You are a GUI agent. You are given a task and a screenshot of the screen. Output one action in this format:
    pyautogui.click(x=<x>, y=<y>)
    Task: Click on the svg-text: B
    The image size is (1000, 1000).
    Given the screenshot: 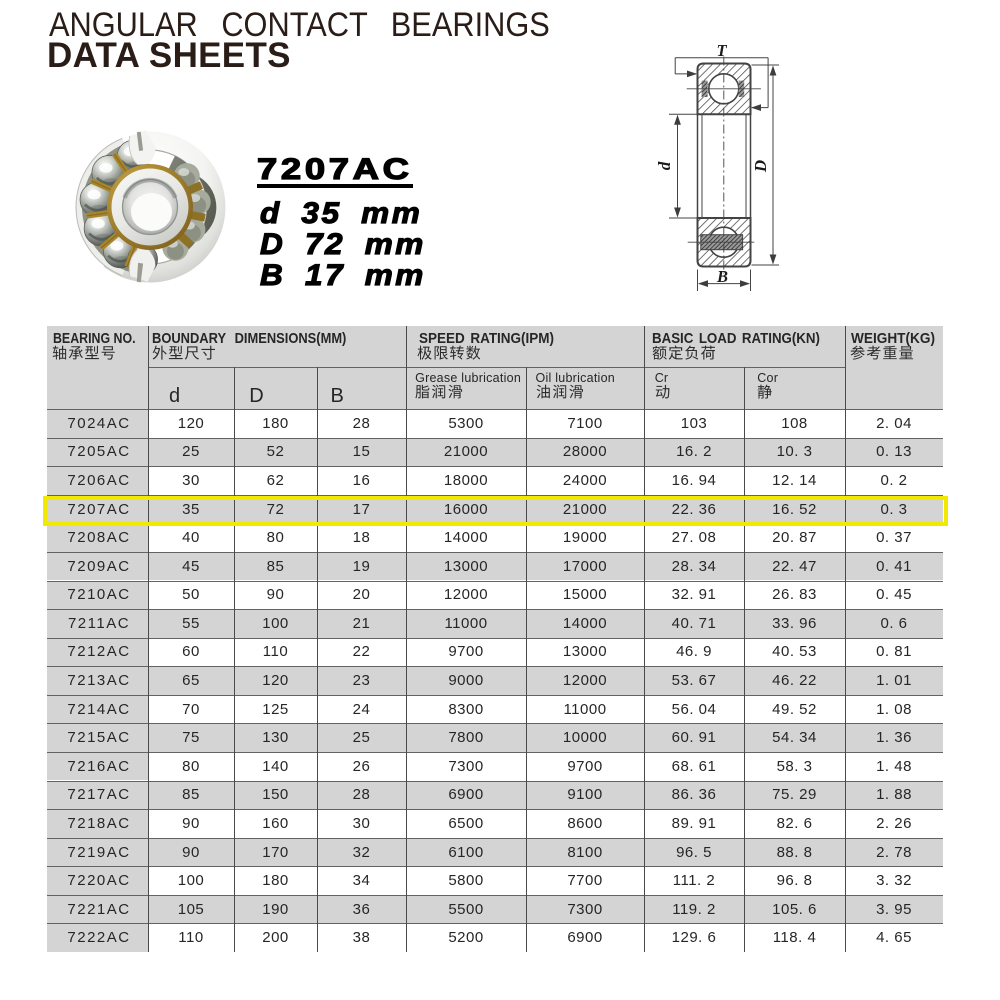 What is the action you would take?
    pyautogui.click(x=722, y=276)
    